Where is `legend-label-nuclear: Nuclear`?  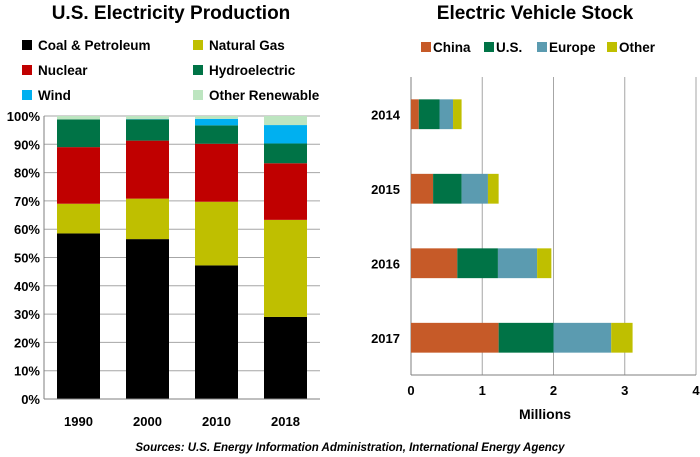
legend-label-nuclear: Nuclear is located at coordinates (63, 70).